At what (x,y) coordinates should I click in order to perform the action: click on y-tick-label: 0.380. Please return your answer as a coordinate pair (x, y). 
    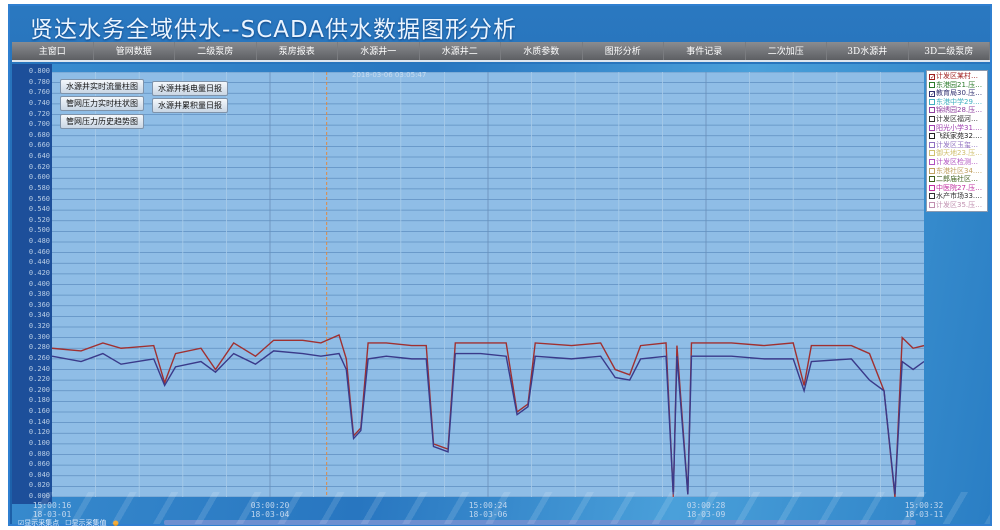
    Looking at the image, I should click on (39, 294).